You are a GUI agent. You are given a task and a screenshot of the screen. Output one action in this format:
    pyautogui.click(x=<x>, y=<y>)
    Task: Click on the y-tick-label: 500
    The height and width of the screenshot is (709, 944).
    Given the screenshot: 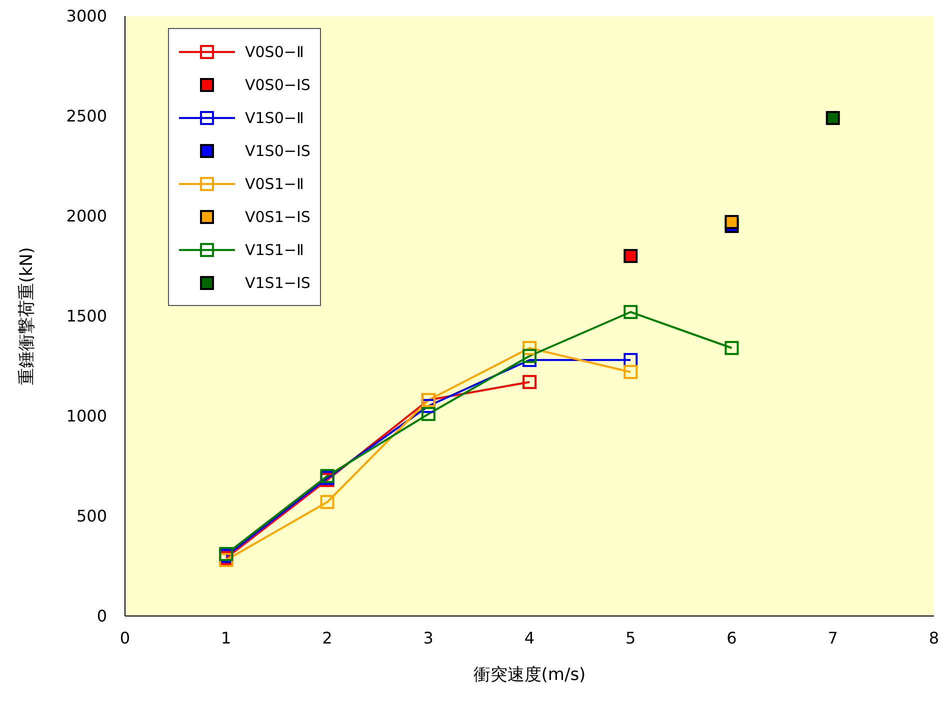 What is the action you would take?
    pyautogui.click(x=91, y=516)
    